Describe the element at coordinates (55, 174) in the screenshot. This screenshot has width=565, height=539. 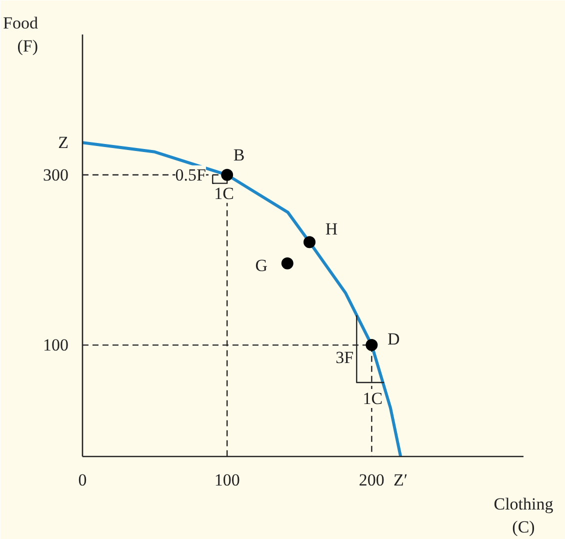
I see `y-tick-label: 300` at that location.